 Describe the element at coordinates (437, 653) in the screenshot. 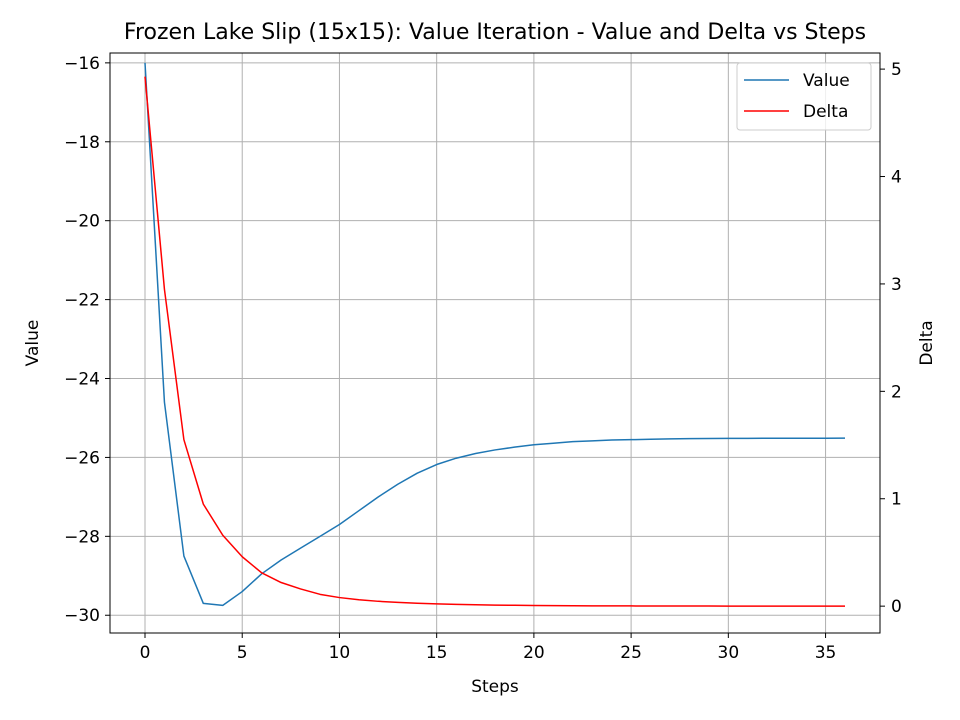

I see `x-tick-label: 15` at that location.